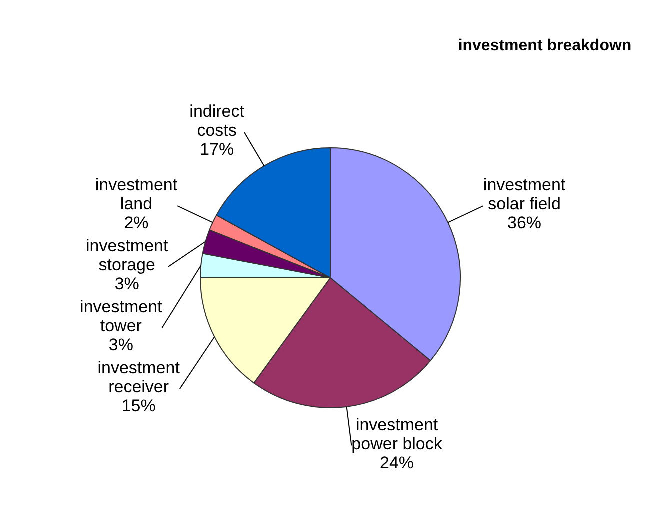 The image size is (661, 526). What do you see at coordinates (397, 434) in the screenshot?
I see `slice-label: investment power block` at bounding box center [397, 434].